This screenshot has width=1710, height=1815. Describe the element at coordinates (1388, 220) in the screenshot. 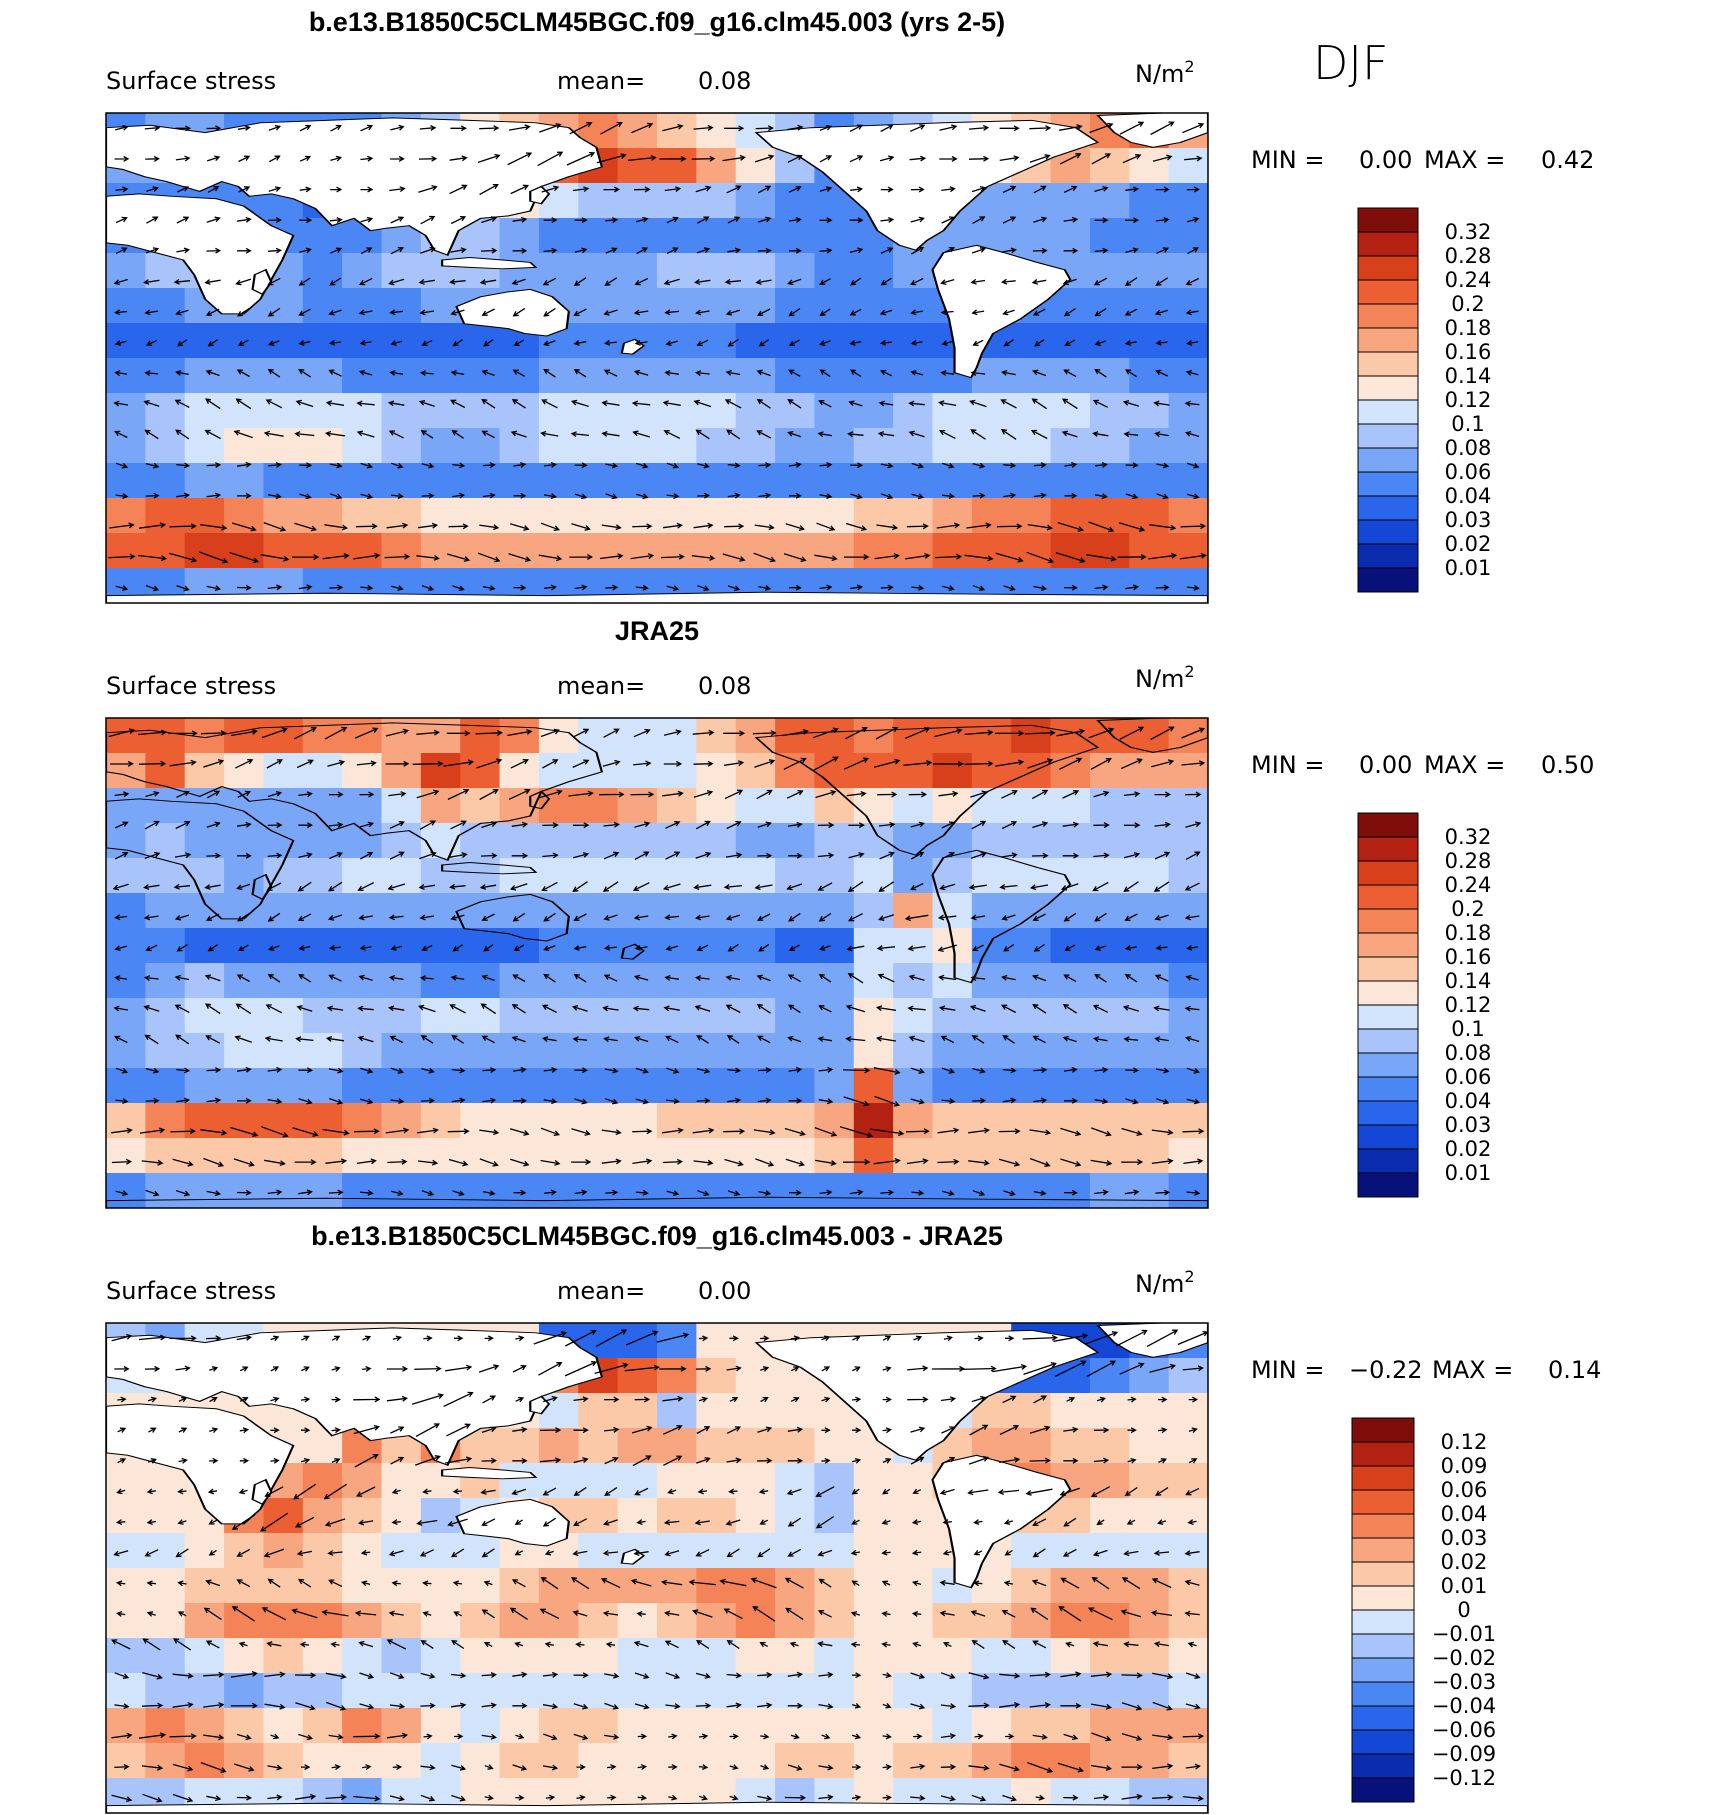

I see `colorbar-swatch` at that location.